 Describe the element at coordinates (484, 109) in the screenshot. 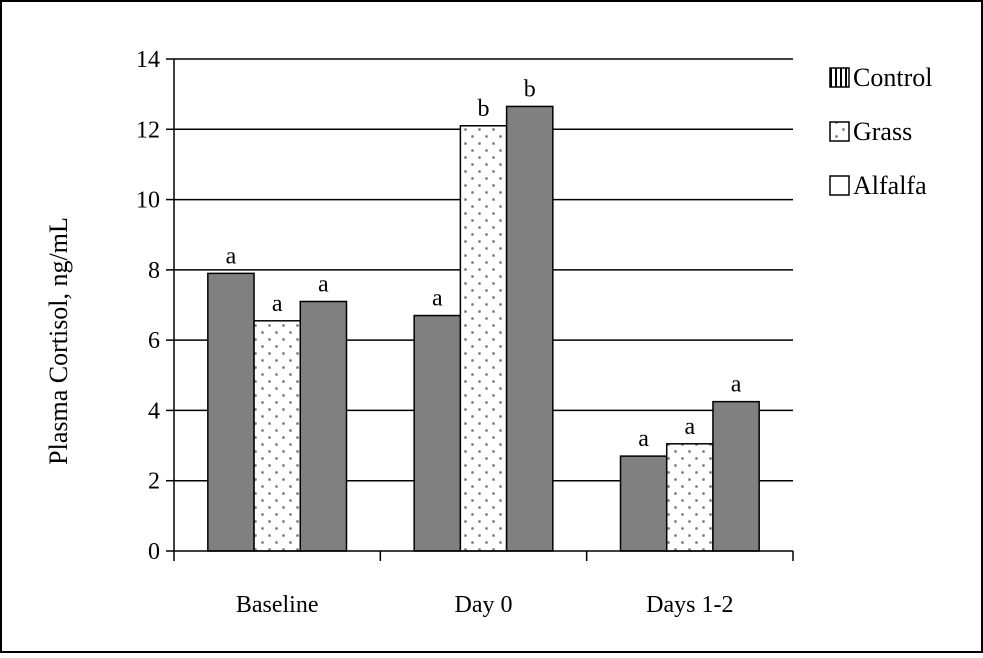

I see `data-label-grass-day-0: b` at that location.